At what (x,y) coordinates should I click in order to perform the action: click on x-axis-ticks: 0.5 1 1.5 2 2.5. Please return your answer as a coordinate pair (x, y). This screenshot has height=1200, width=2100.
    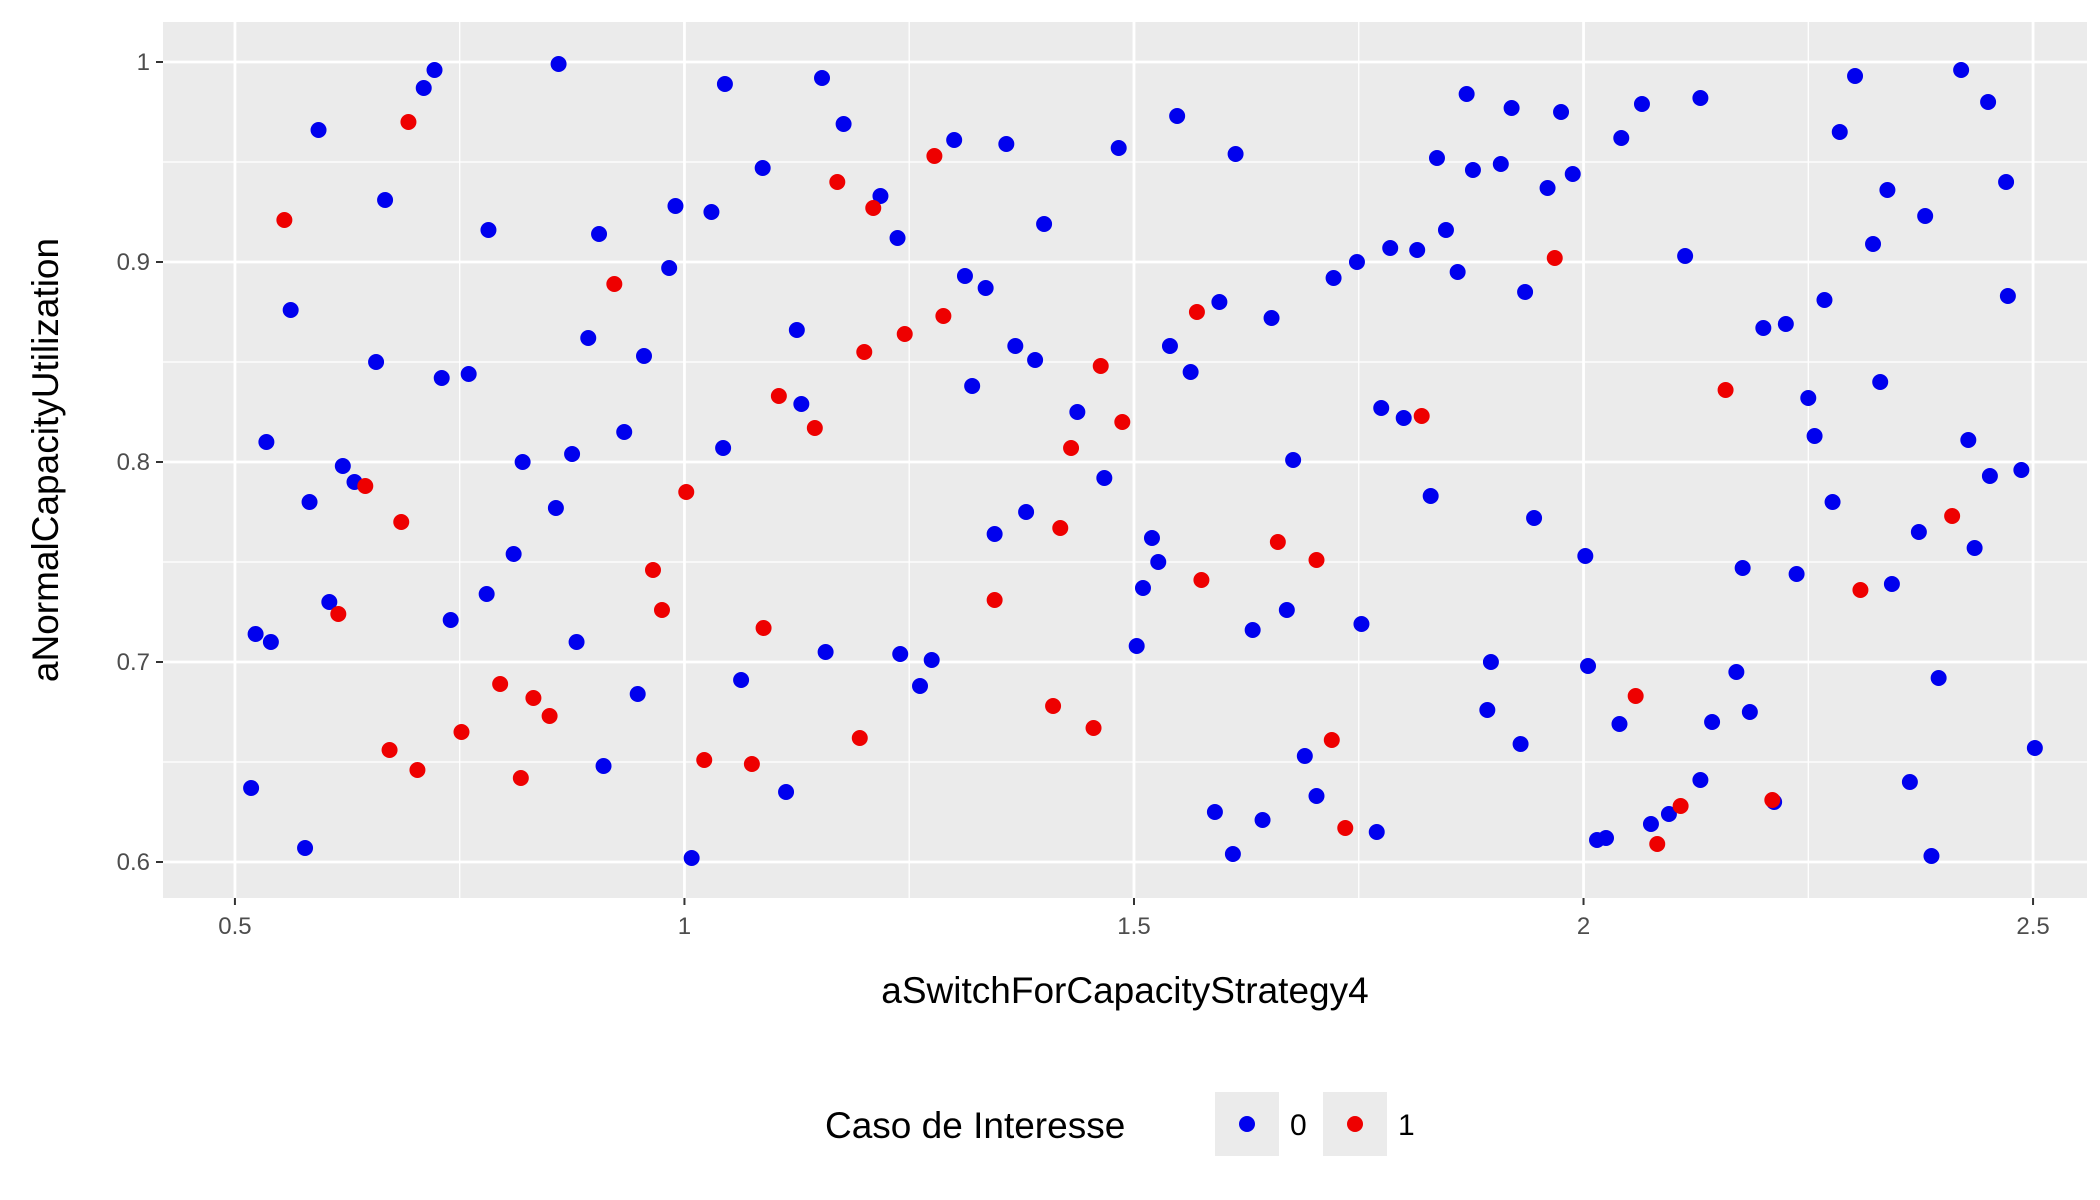
    Looking at the image, I should click on (1134, 919).